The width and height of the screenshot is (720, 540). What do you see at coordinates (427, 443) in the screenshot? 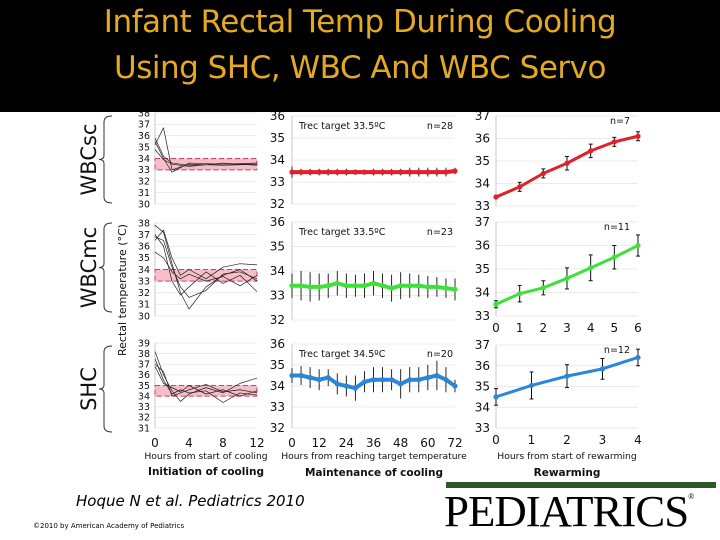
I see `x-tick-label: 60` at bounding box center [427, 443].